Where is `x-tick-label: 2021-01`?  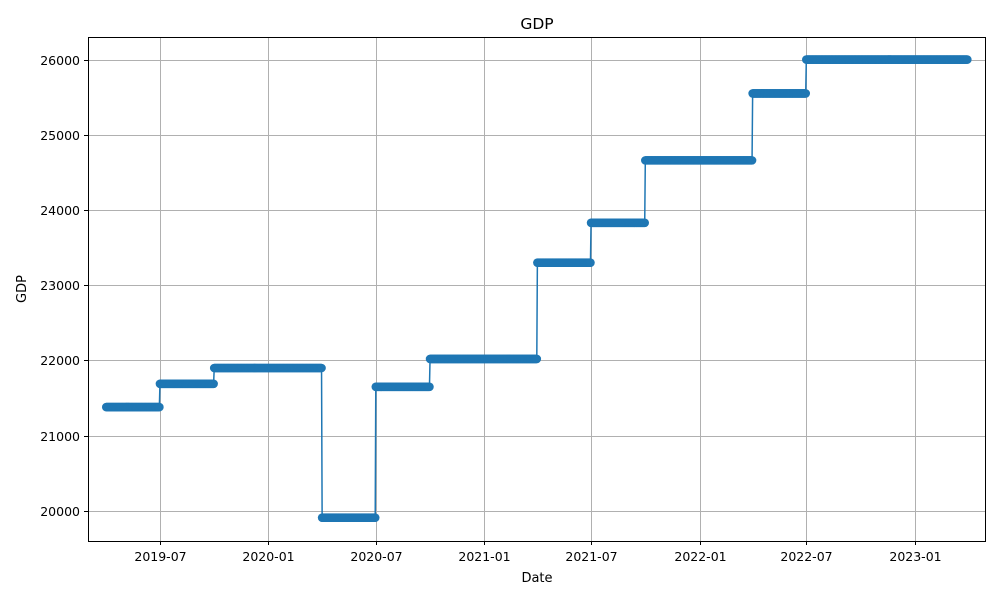 x-tick-label: 2021-01 is located at coordinates (484, 556).